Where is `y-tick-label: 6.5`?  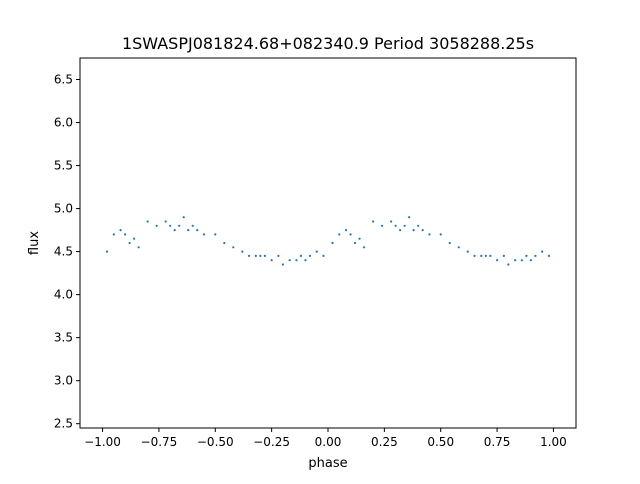
y-tick-label: 6.5 is located at coordinates (63, 80).